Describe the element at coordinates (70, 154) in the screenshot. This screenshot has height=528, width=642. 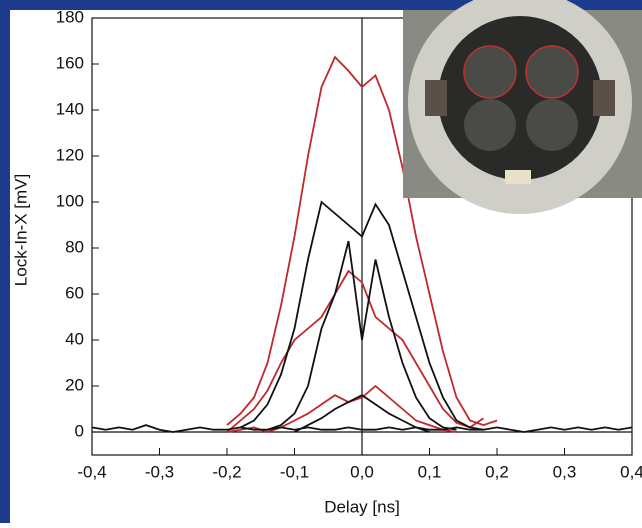
I see `y-tick-label: 120` at that location.